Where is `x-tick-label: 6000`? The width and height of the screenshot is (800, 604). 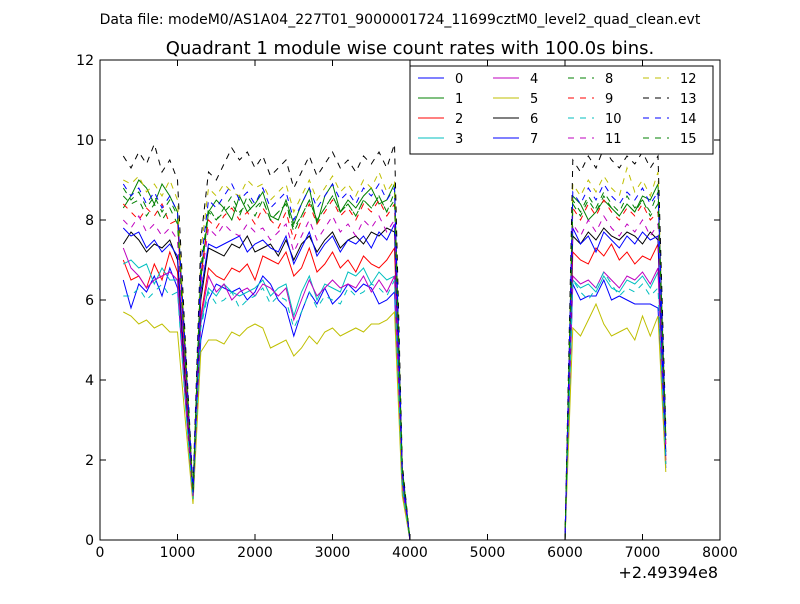
x-tick-label: 6000 is located at coordinates (565, 553).